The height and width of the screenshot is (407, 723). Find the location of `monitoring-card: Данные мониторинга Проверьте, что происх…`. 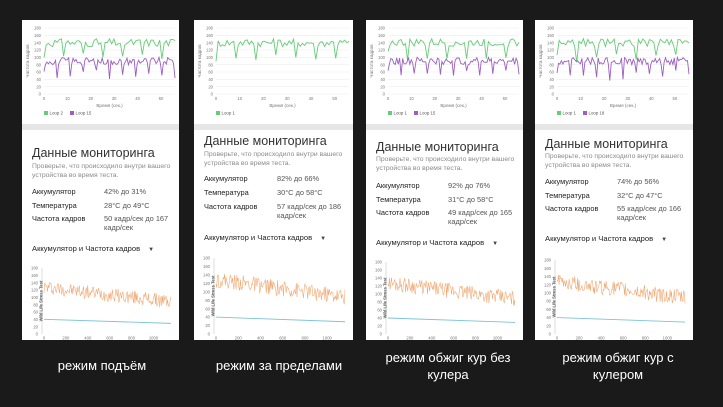

monitoring-card: Данные мониторинга Проверьте, что происх… is located at coordinates (444, 235).